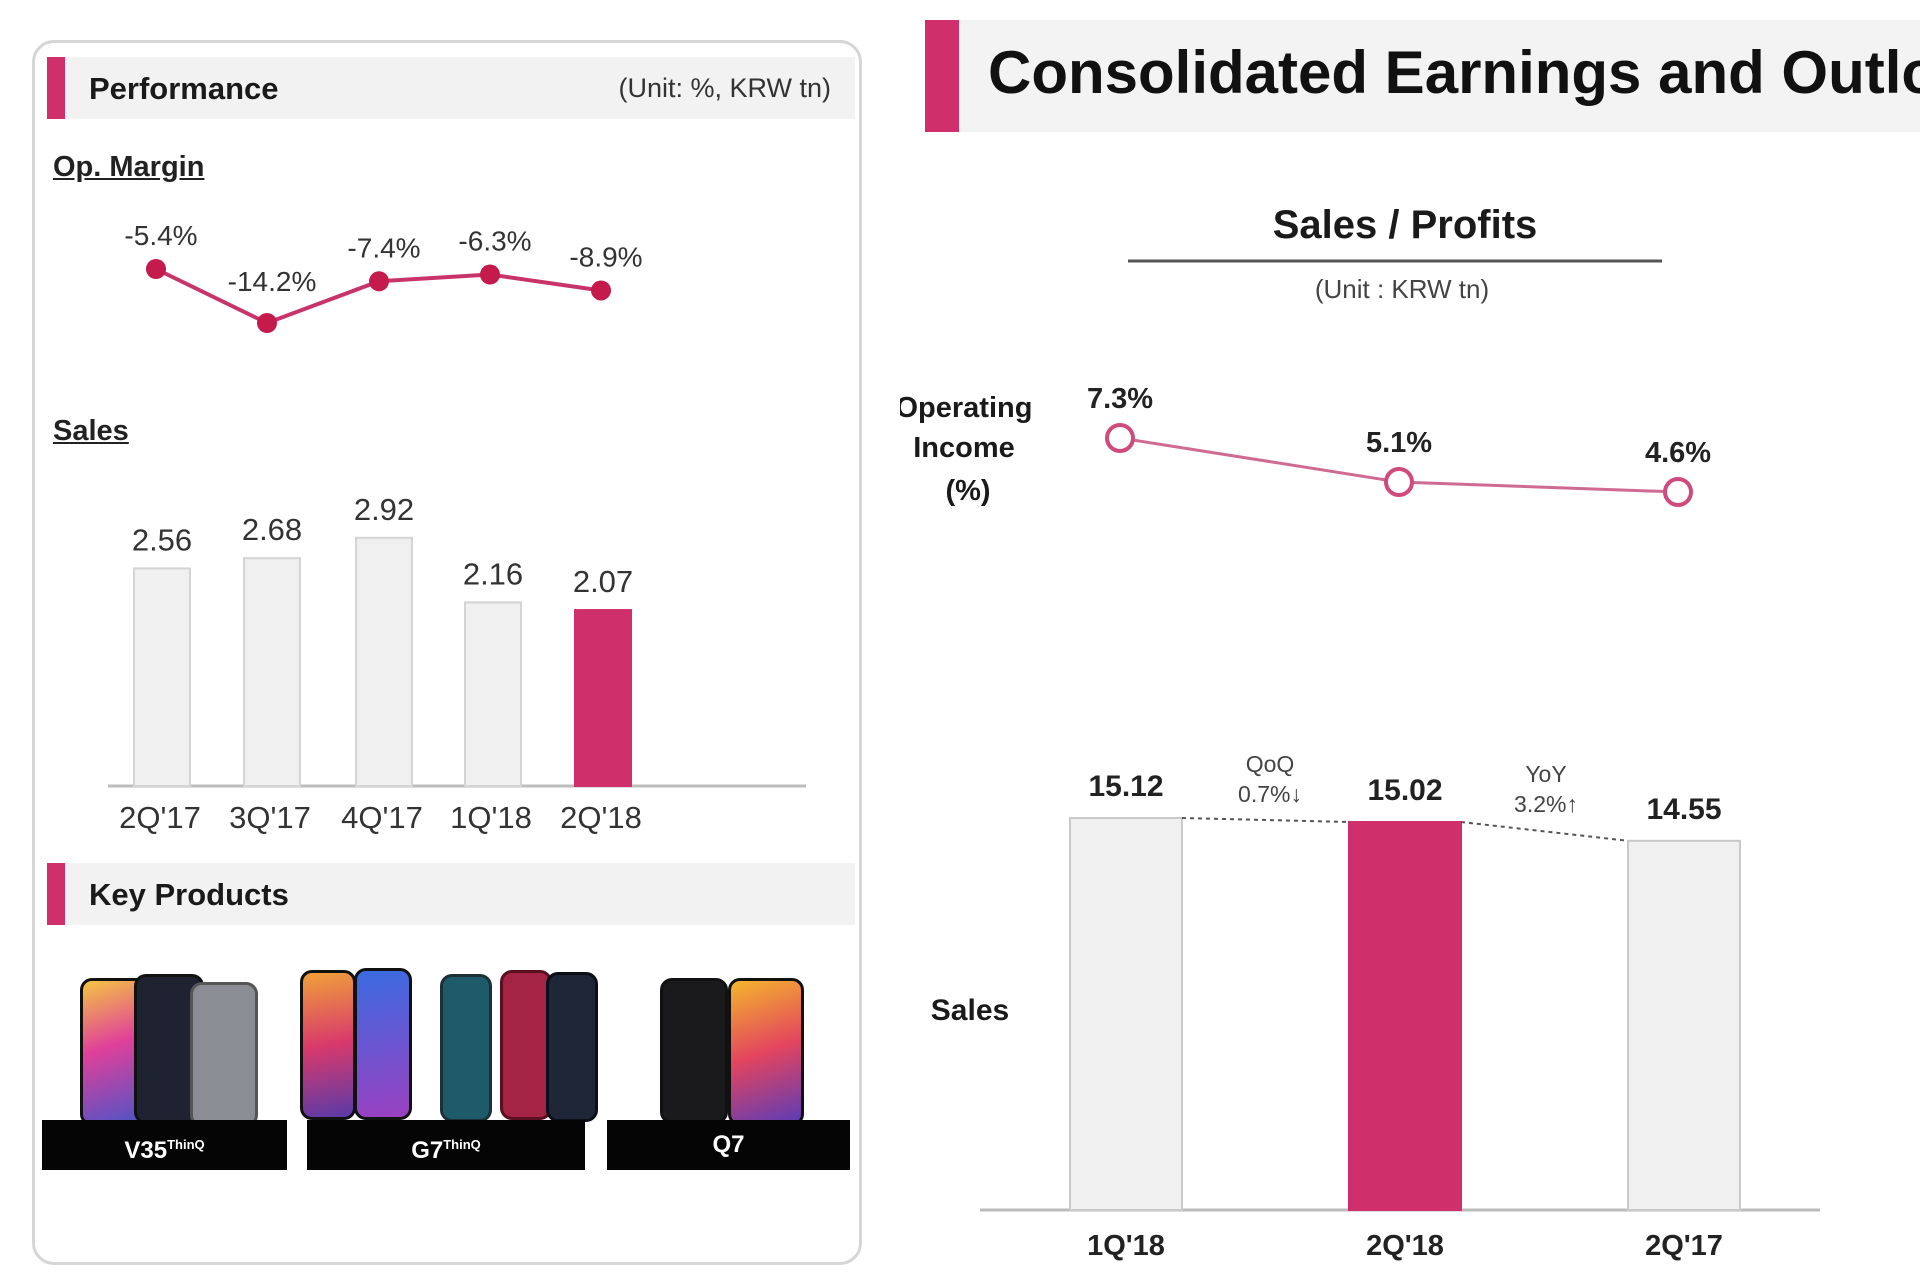 The width and height of the screenshot is (1920, 1280). What do you see at coordinates (270, 817) in the screenshot?
I see `sales-category-label: 3Q'17` at bounding box center [270, 817].